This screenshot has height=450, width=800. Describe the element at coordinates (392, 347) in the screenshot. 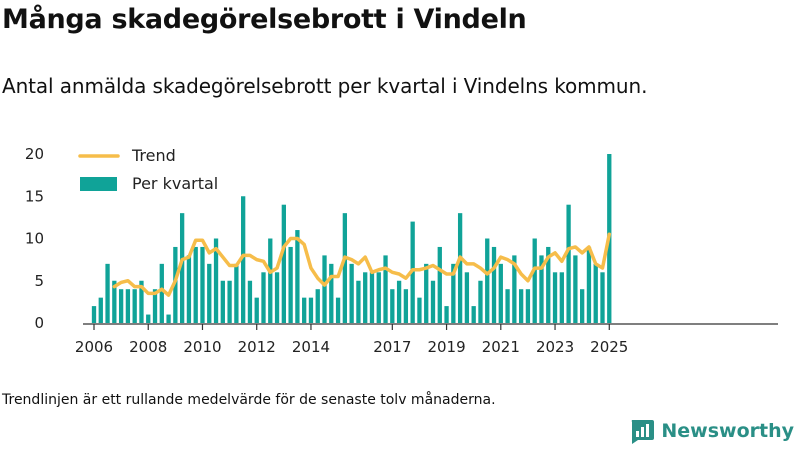

I see `x-tick-label: 2017` at that location.